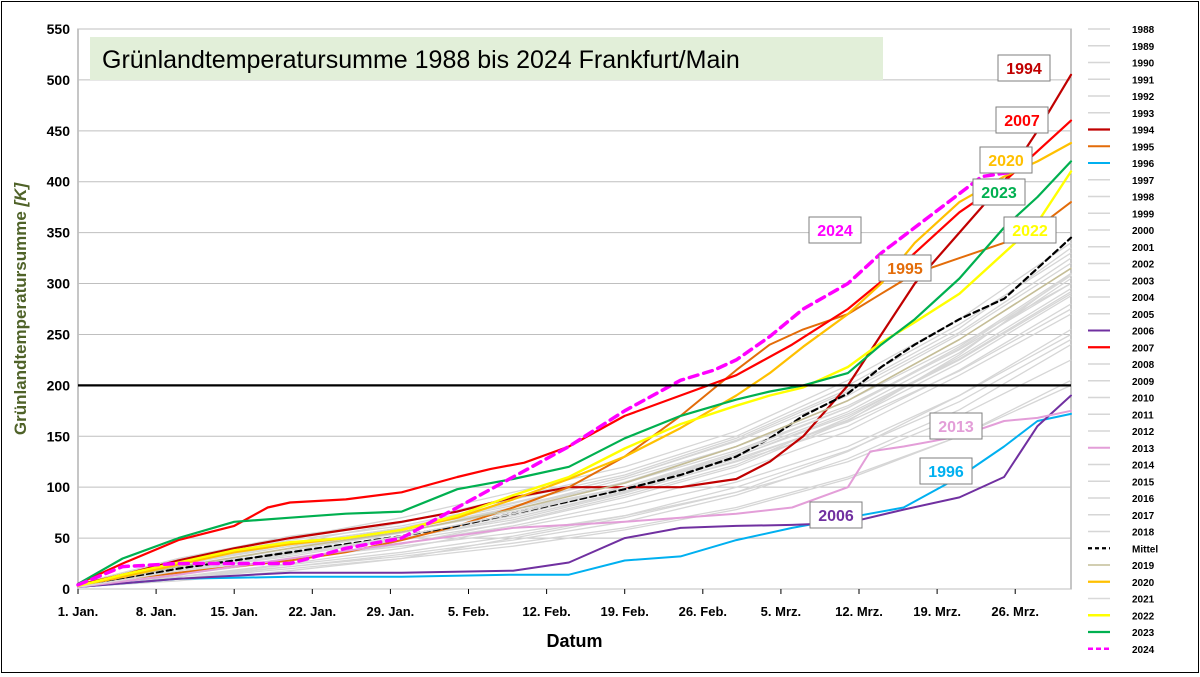 This screenshot has width=1200, height=677. I want to click on legend-label-1989: 1989, so click(1143, 47).